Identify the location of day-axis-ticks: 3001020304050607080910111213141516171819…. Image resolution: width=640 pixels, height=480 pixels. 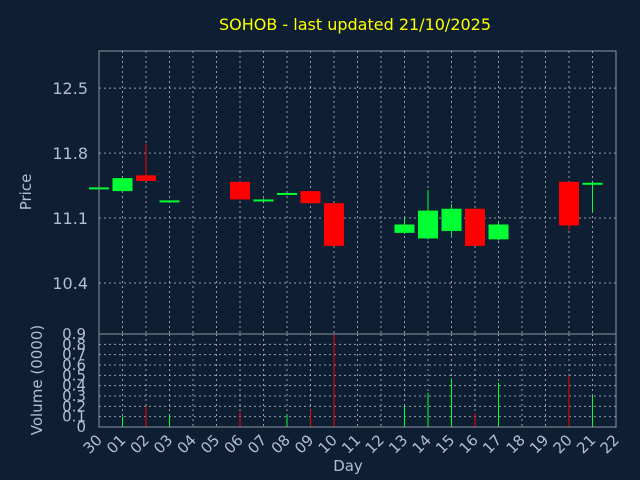
(351, 444).